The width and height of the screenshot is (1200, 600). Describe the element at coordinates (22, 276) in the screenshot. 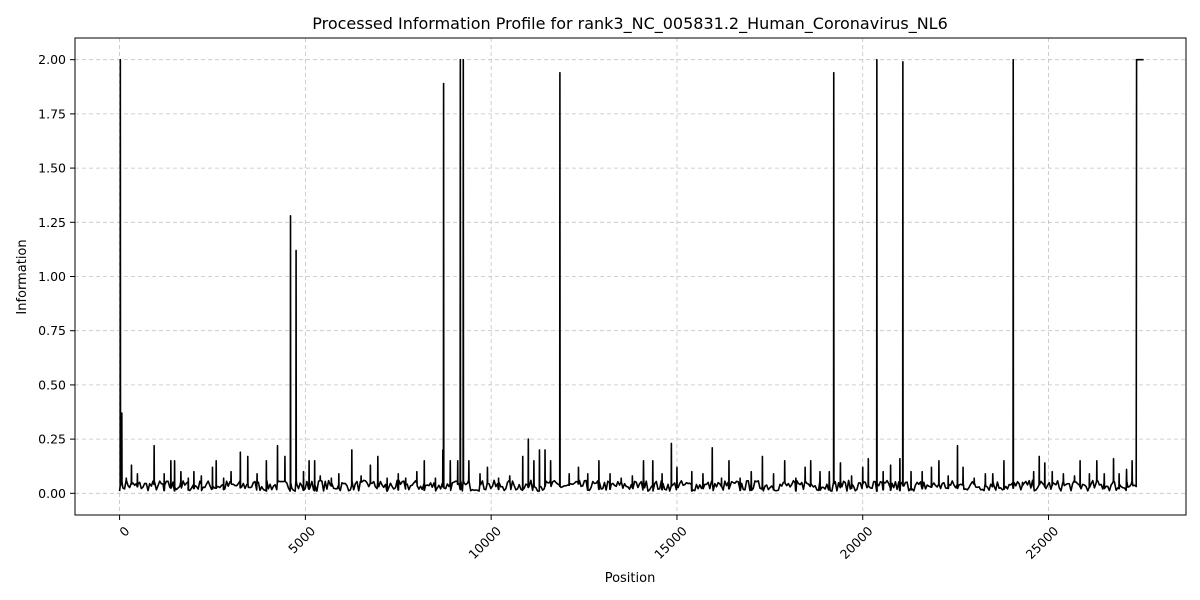

I see `y-axis-label: Information` at that location.